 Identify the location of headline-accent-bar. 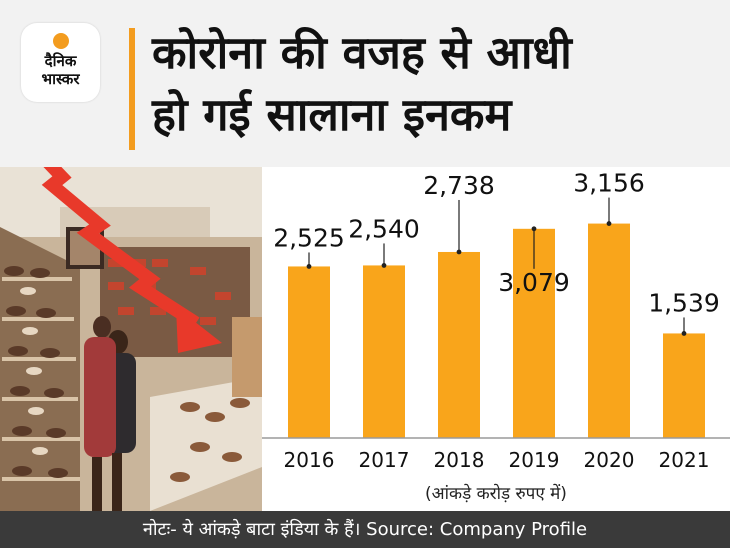
(132, 89).